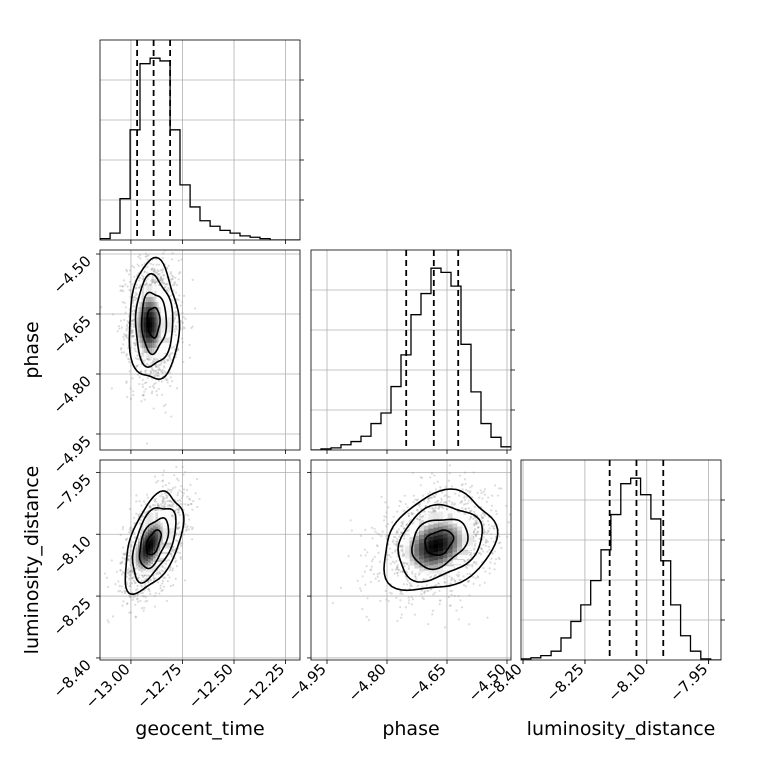 This screenshot has width=760, height=760. Describe the element at coordinates (621, 568) in the screenshot. I see `histogram-step-luminosity_distance` at that location.